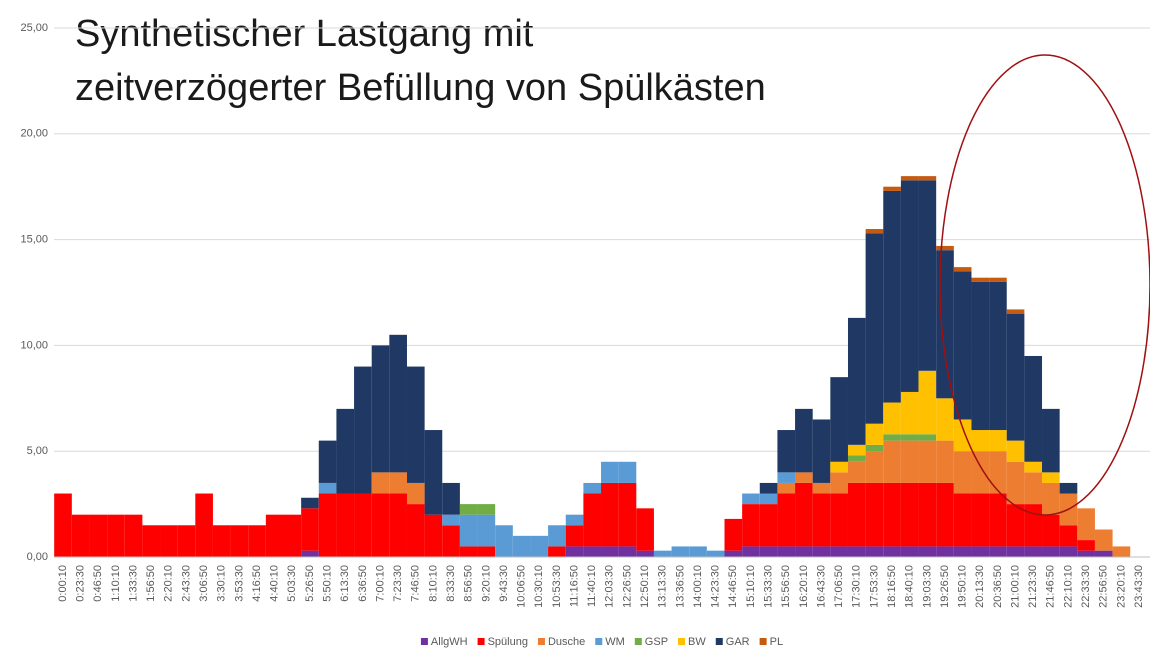  What do you see at coordinates (257, 583) in the screenshot?
I see `x-tick-label: 4:16:50` at bounding box center [257, 583].